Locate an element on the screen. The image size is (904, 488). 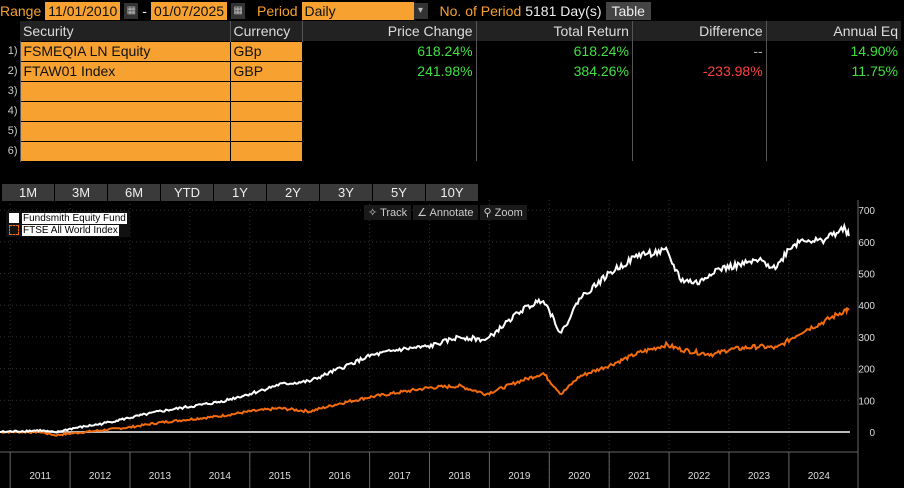
pencil-icon: ∠ is located at coordinates (423, 213).